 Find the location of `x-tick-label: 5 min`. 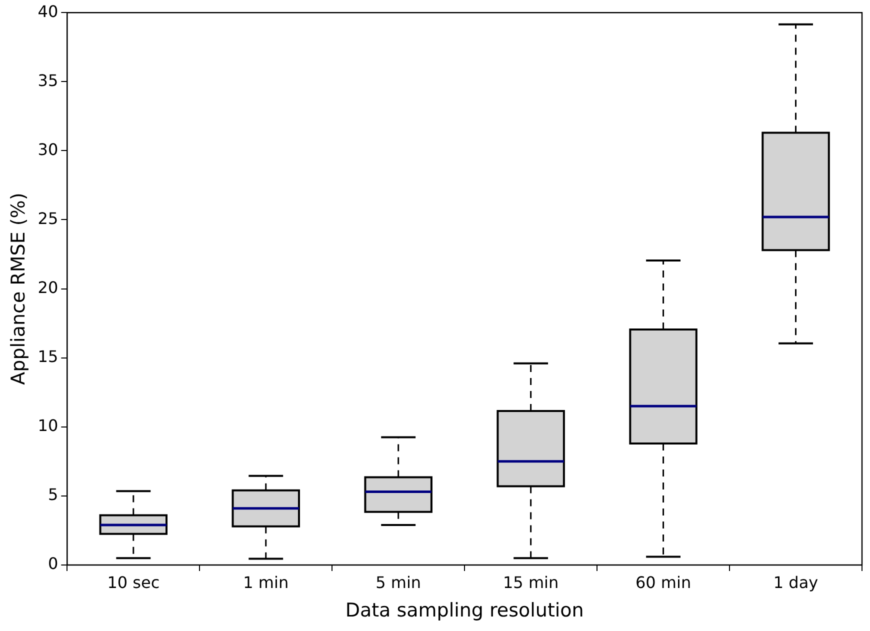

x-tick-label: 5 min is located at coordinates (399, 582).